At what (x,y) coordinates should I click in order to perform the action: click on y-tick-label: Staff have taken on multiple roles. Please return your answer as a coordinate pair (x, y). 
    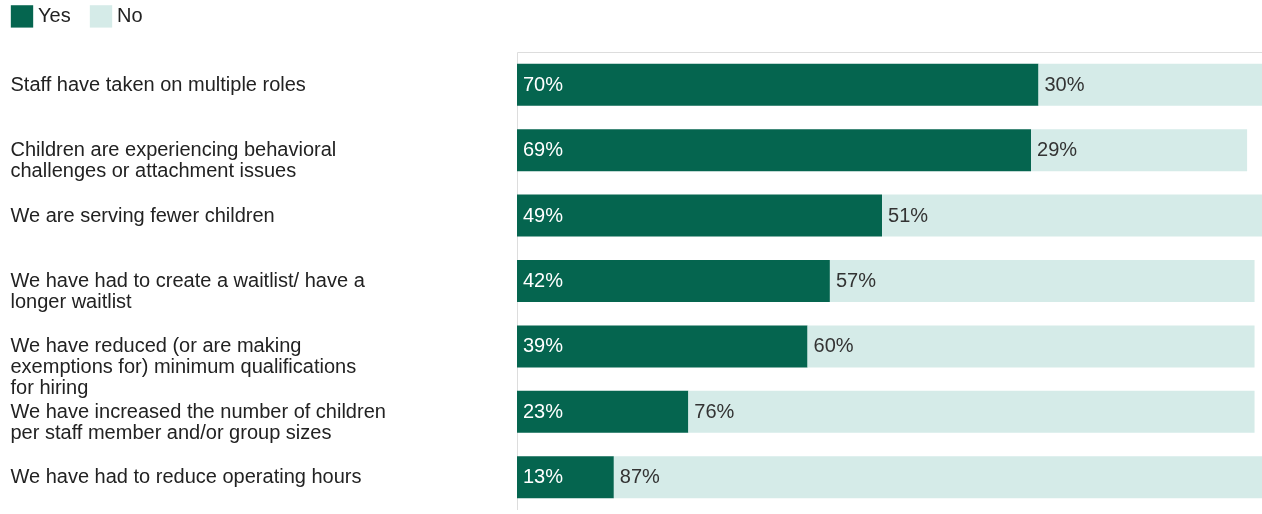
    Looking at the image, I should click on (158, 83).